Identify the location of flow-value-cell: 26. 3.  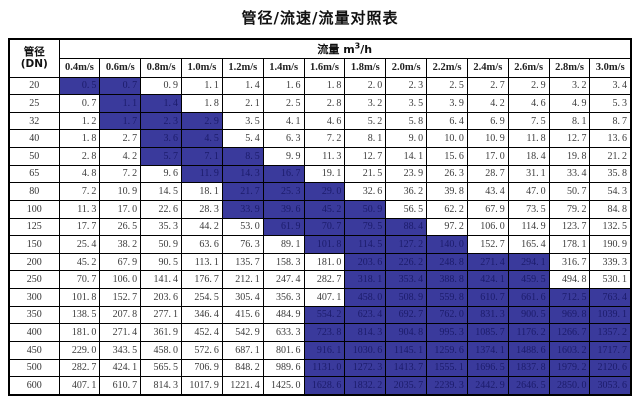
(447, 174).